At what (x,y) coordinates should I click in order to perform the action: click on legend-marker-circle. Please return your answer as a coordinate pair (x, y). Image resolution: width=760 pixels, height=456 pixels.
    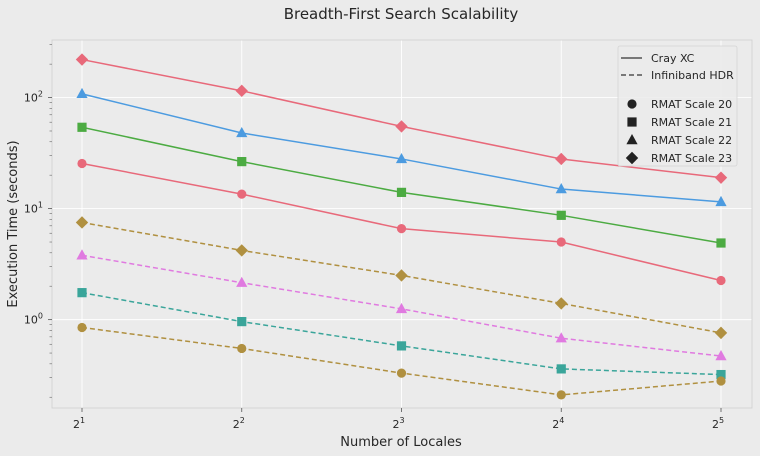
    Looking at the image, I should click on (632, 104).